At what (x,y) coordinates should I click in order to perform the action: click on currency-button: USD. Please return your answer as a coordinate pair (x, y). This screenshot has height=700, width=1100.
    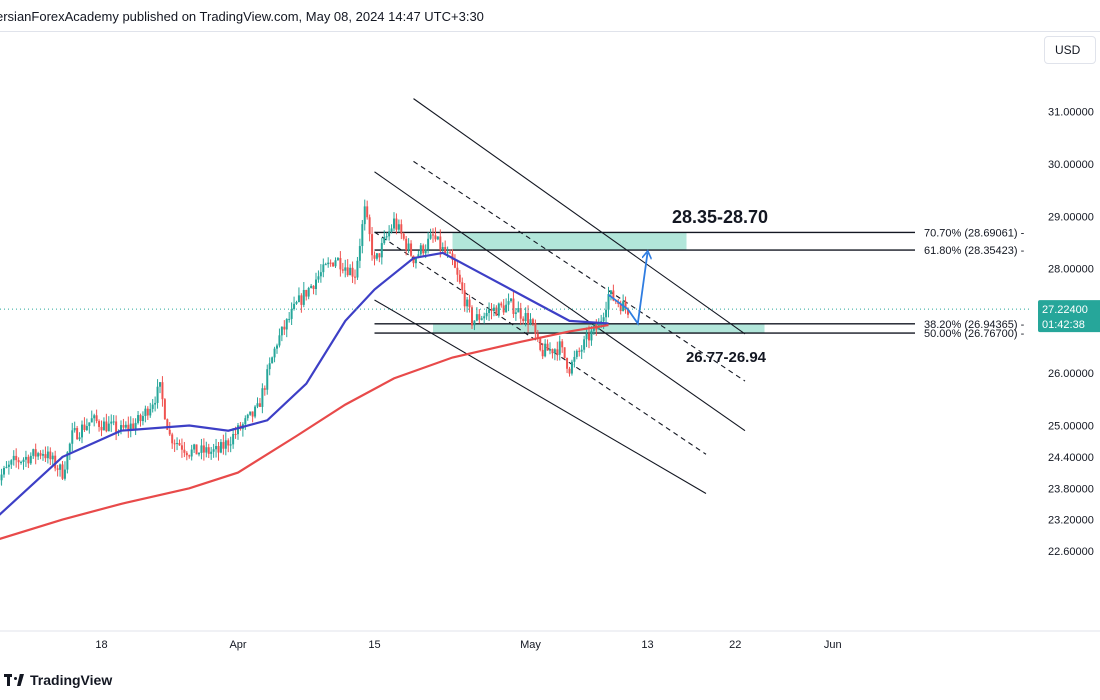
    Looking at the image, I should click on (1070, 50).